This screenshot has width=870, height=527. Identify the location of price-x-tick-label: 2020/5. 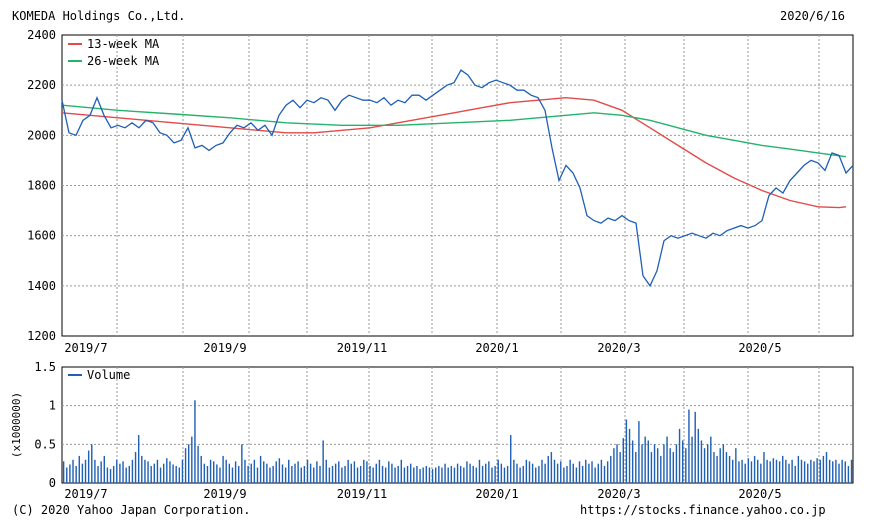
(759, 348).